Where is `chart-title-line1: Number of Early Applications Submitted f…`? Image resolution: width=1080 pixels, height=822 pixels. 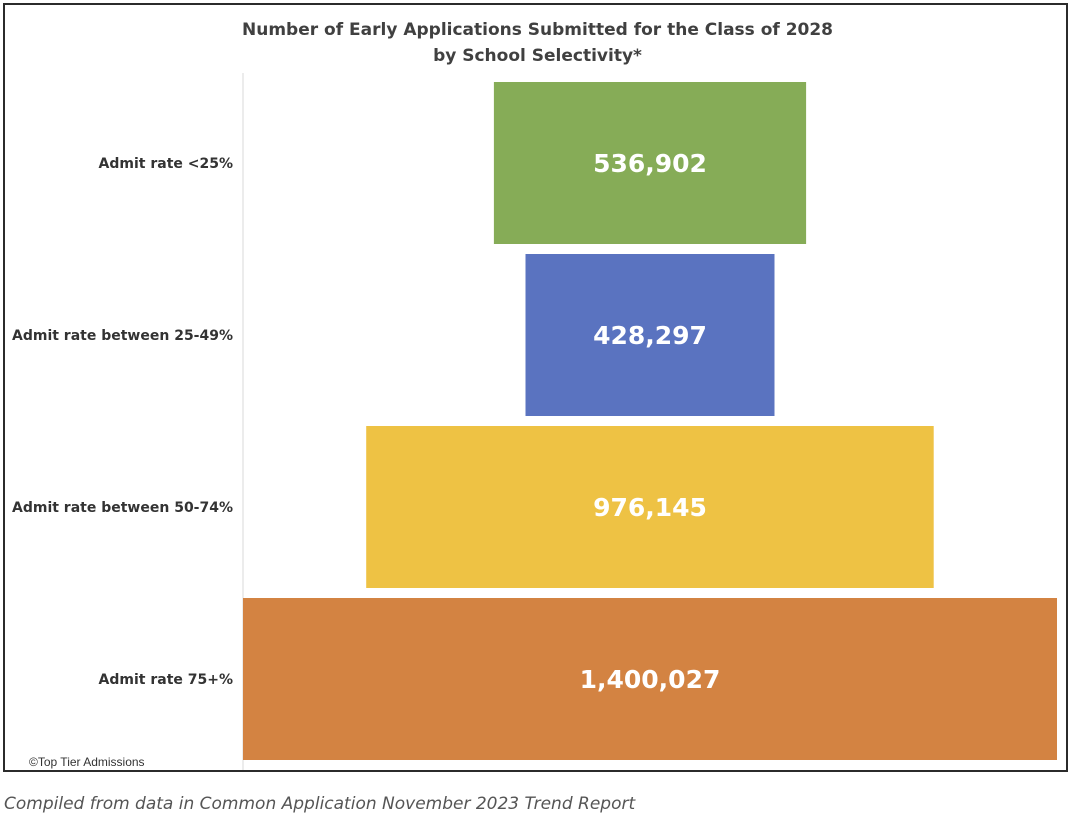 chart-title-line1: Number of Early Applications Submitted f… is located at coordinates (537, 30).